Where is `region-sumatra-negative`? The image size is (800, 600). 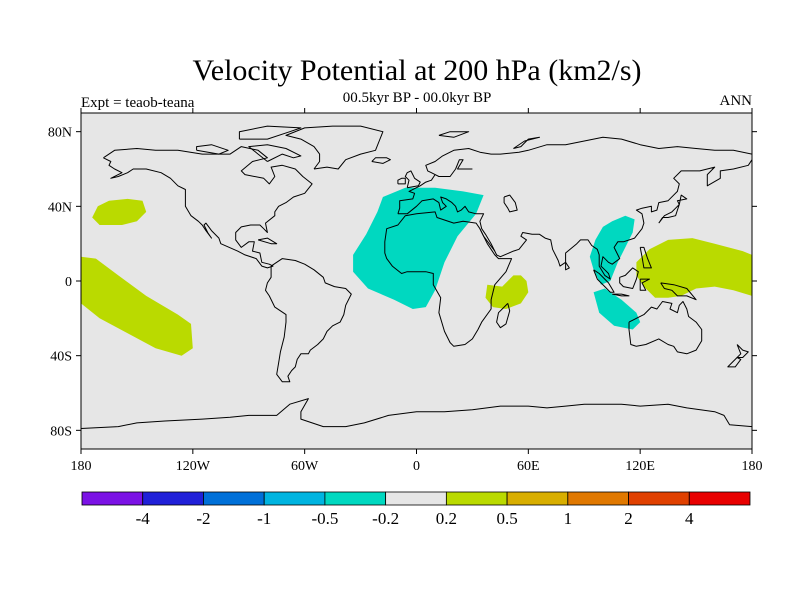
region-sumatra-negative is located at coordinates (617, 309).